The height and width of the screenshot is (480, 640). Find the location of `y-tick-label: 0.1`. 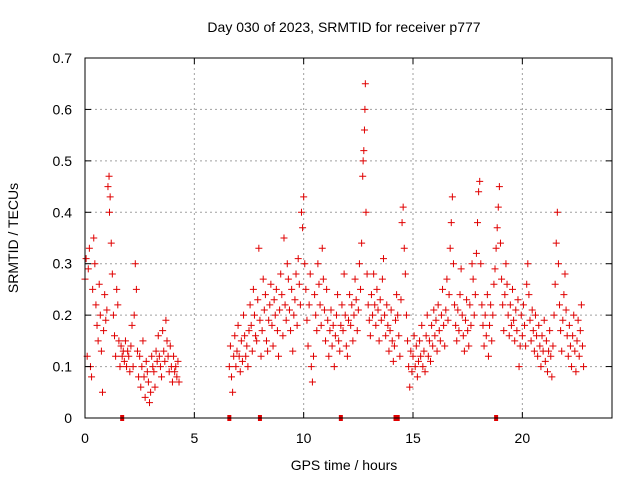

y-tick-label: 0.1 is located at coordinates (63, 367).